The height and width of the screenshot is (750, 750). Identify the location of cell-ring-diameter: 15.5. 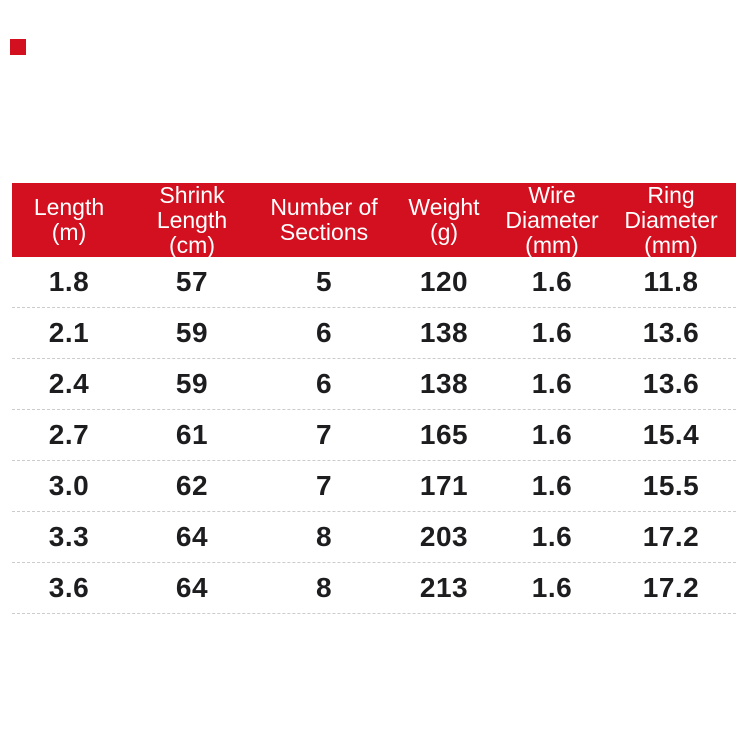
(671, 485).